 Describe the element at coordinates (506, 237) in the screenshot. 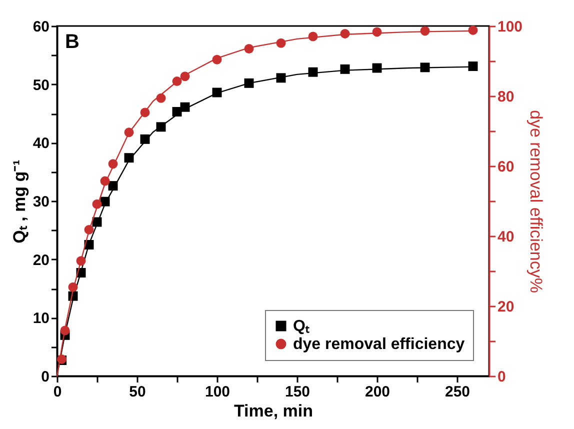

I see `y2-tick-label: 40` at that location.